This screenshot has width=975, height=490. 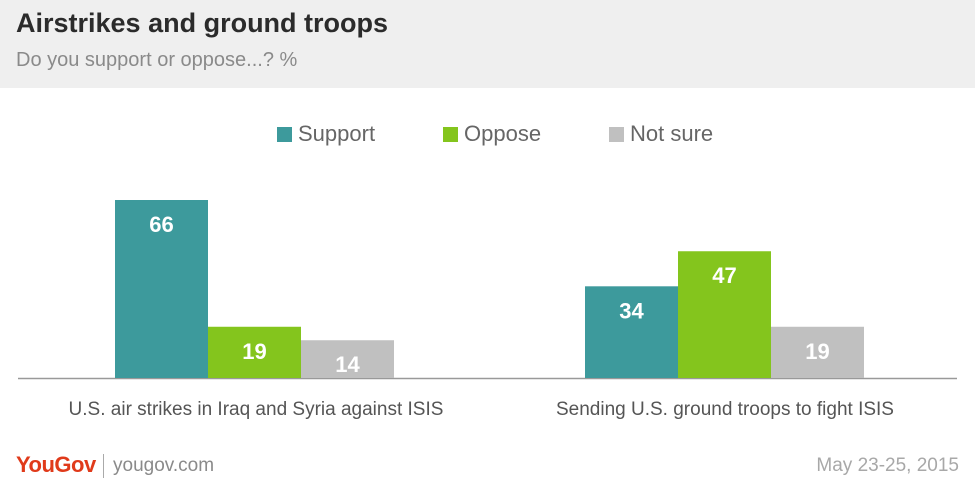 What do you see at coordinates (157, 60) in the screenshot?
I see `chart-subtitle: Do you support or oppose...? %` at bounding box center [157, 60].